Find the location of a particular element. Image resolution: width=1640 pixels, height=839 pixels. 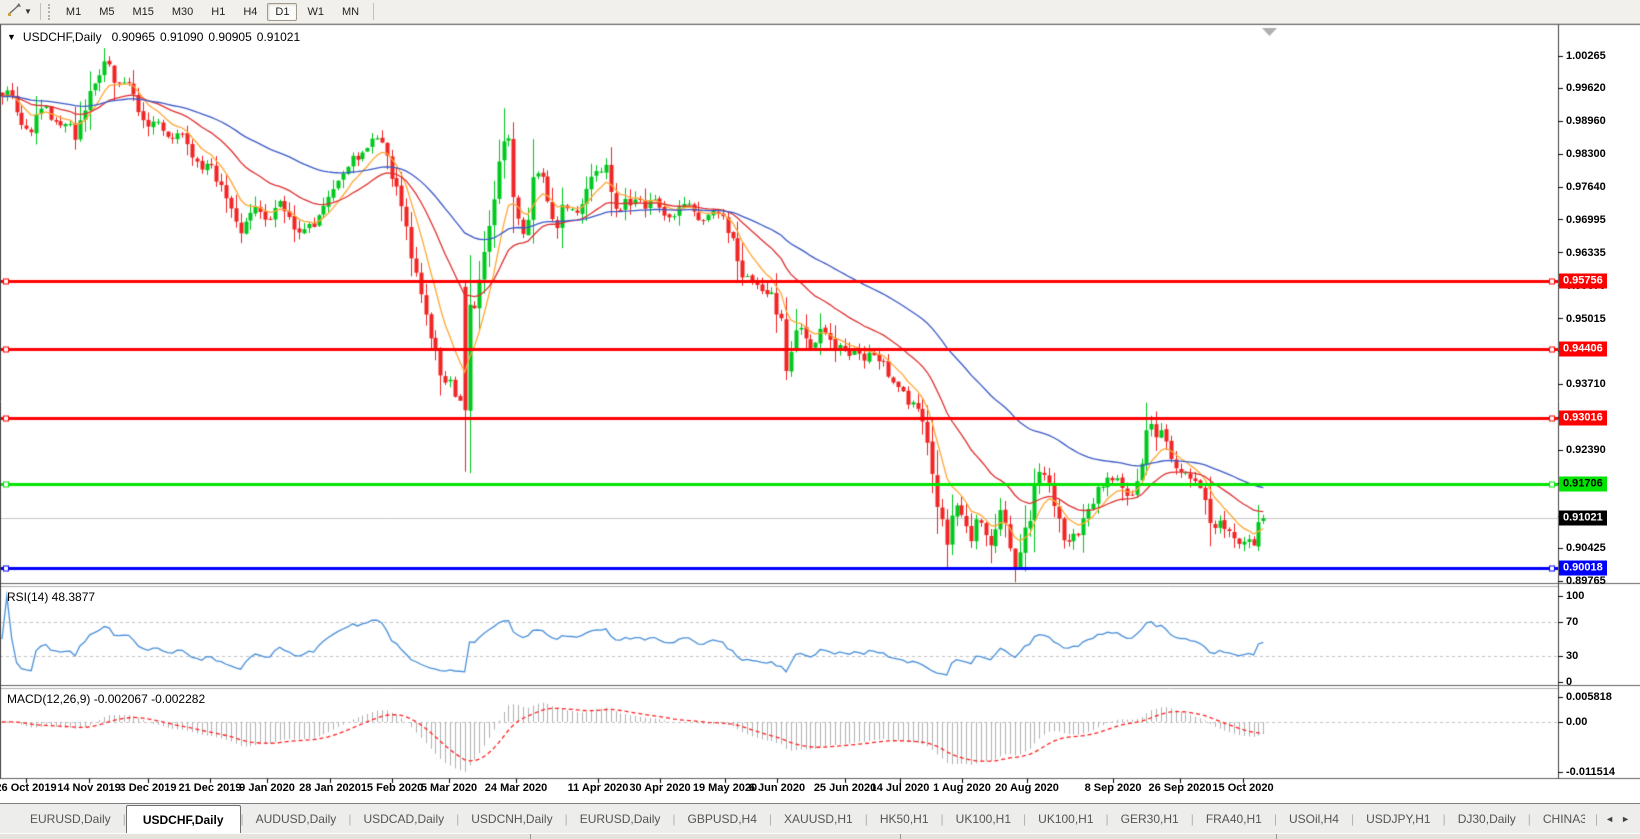

date-axis-label: 9 Jan 2020 is located at coordinates (267, 788).